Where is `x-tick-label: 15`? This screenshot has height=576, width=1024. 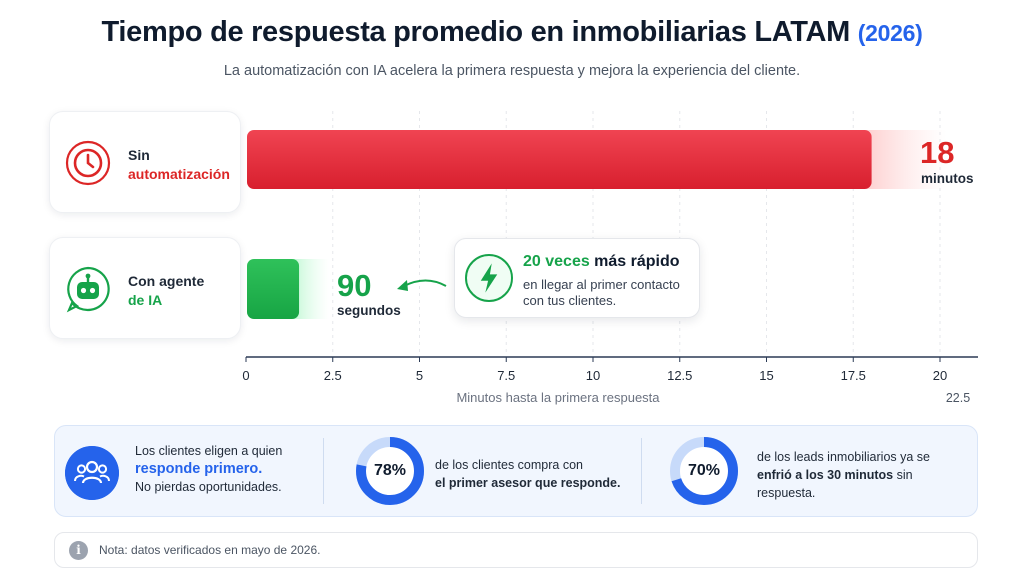
x-tick-label: 15 is located at coordinates (766, 375).